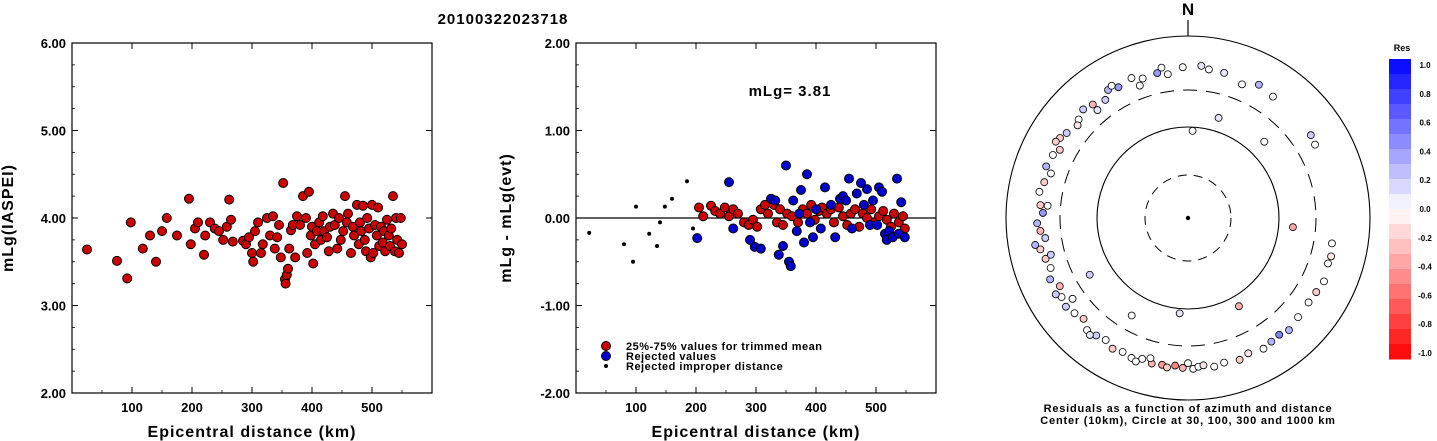 The image size is (1437, 441). What do you see at coordinates (555, 393) in the screenshot?
I see `y-tick-label: -2.00` at bounding box center [555, 393].